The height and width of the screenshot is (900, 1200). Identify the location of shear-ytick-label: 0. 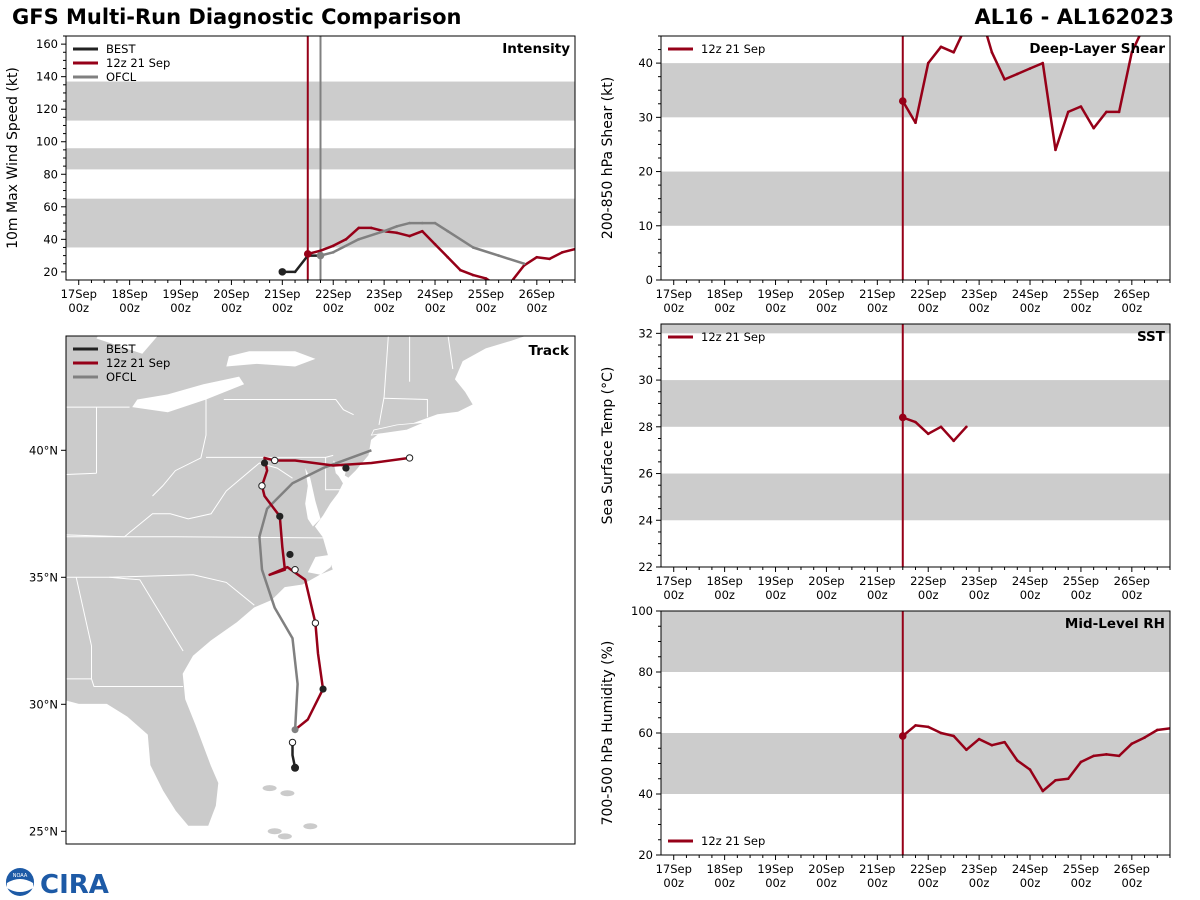
(649, 280).